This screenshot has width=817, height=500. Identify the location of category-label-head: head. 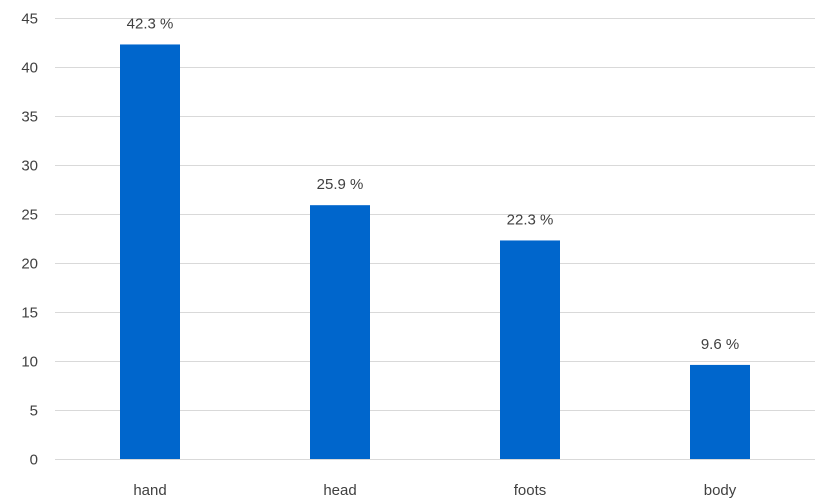
(339, 490).